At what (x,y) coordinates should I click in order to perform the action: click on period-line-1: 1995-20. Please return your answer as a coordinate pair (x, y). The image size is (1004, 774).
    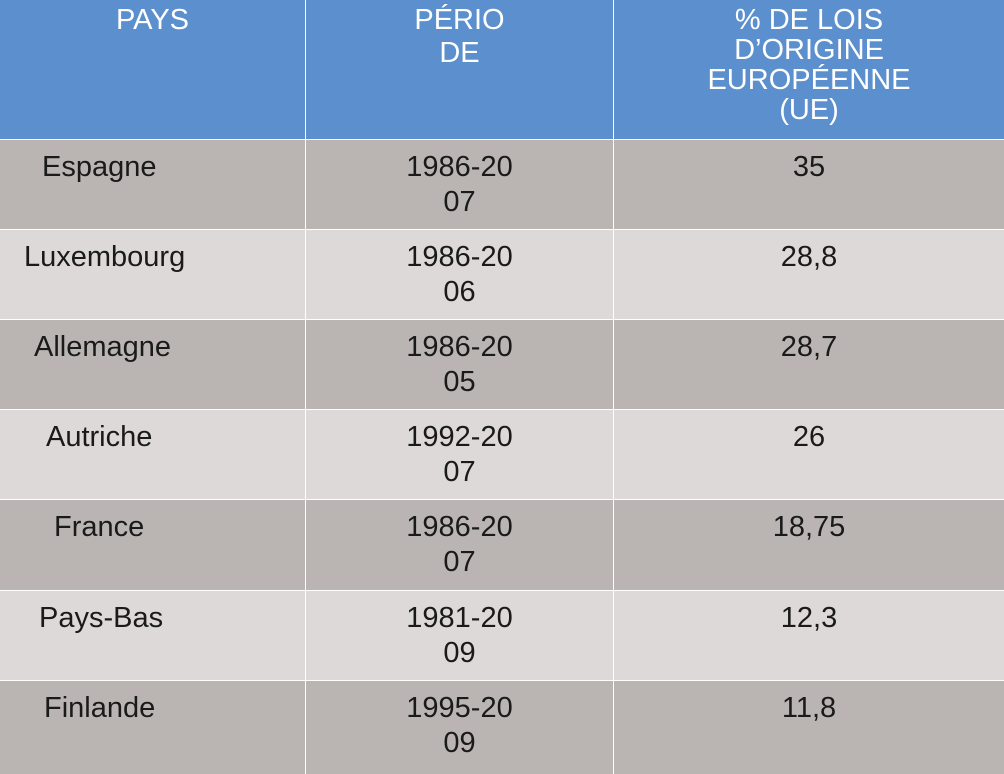
    Looking at the image, I should click on (459, 708).